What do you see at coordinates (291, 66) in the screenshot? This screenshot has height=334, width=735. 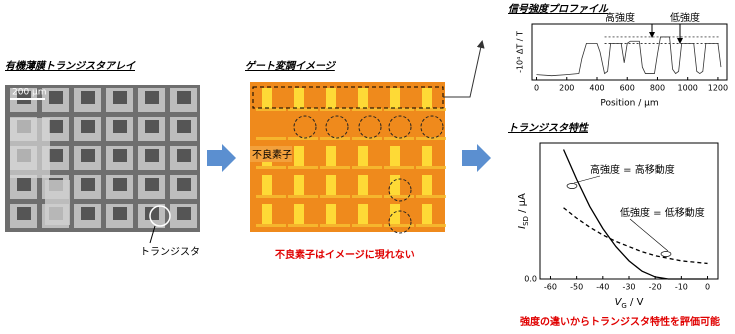 I see `image-title: ゲート変調イメージ` at bounding box center [291, 66].